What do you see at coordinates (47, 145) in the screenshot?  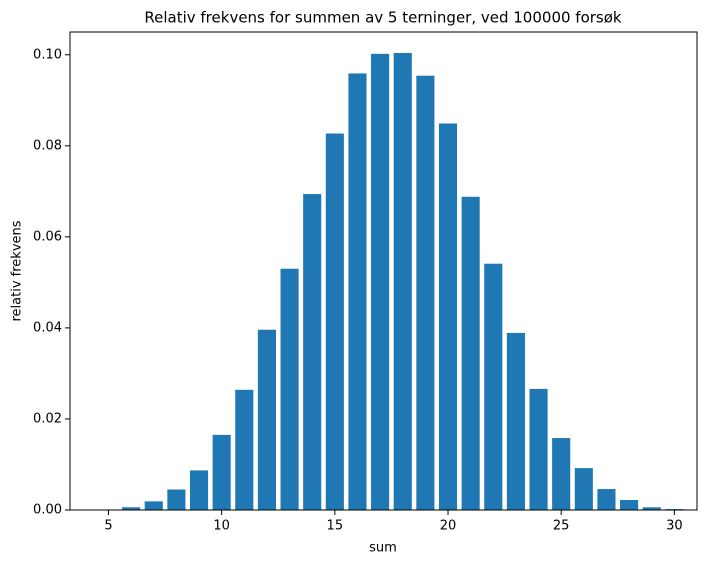 I see `y-tick-label: 0.08` at bounding box center [47, 145].